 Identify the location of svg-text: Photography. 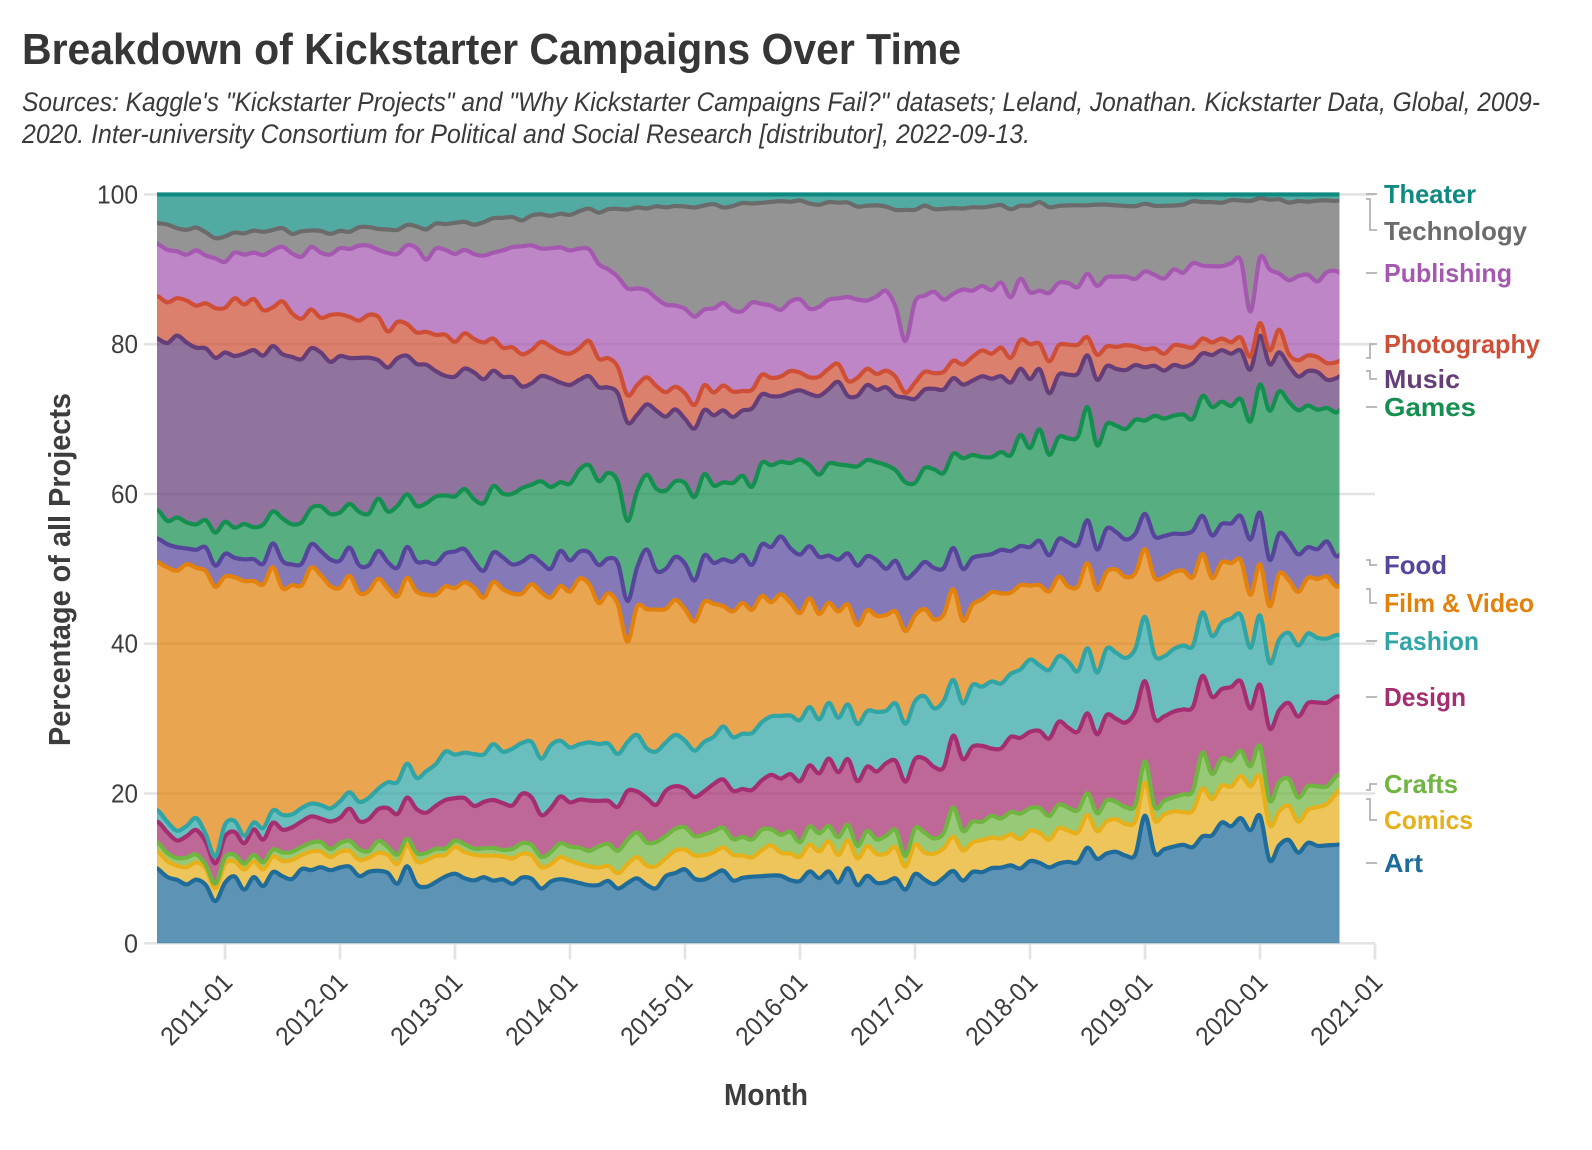
(1462, 344).